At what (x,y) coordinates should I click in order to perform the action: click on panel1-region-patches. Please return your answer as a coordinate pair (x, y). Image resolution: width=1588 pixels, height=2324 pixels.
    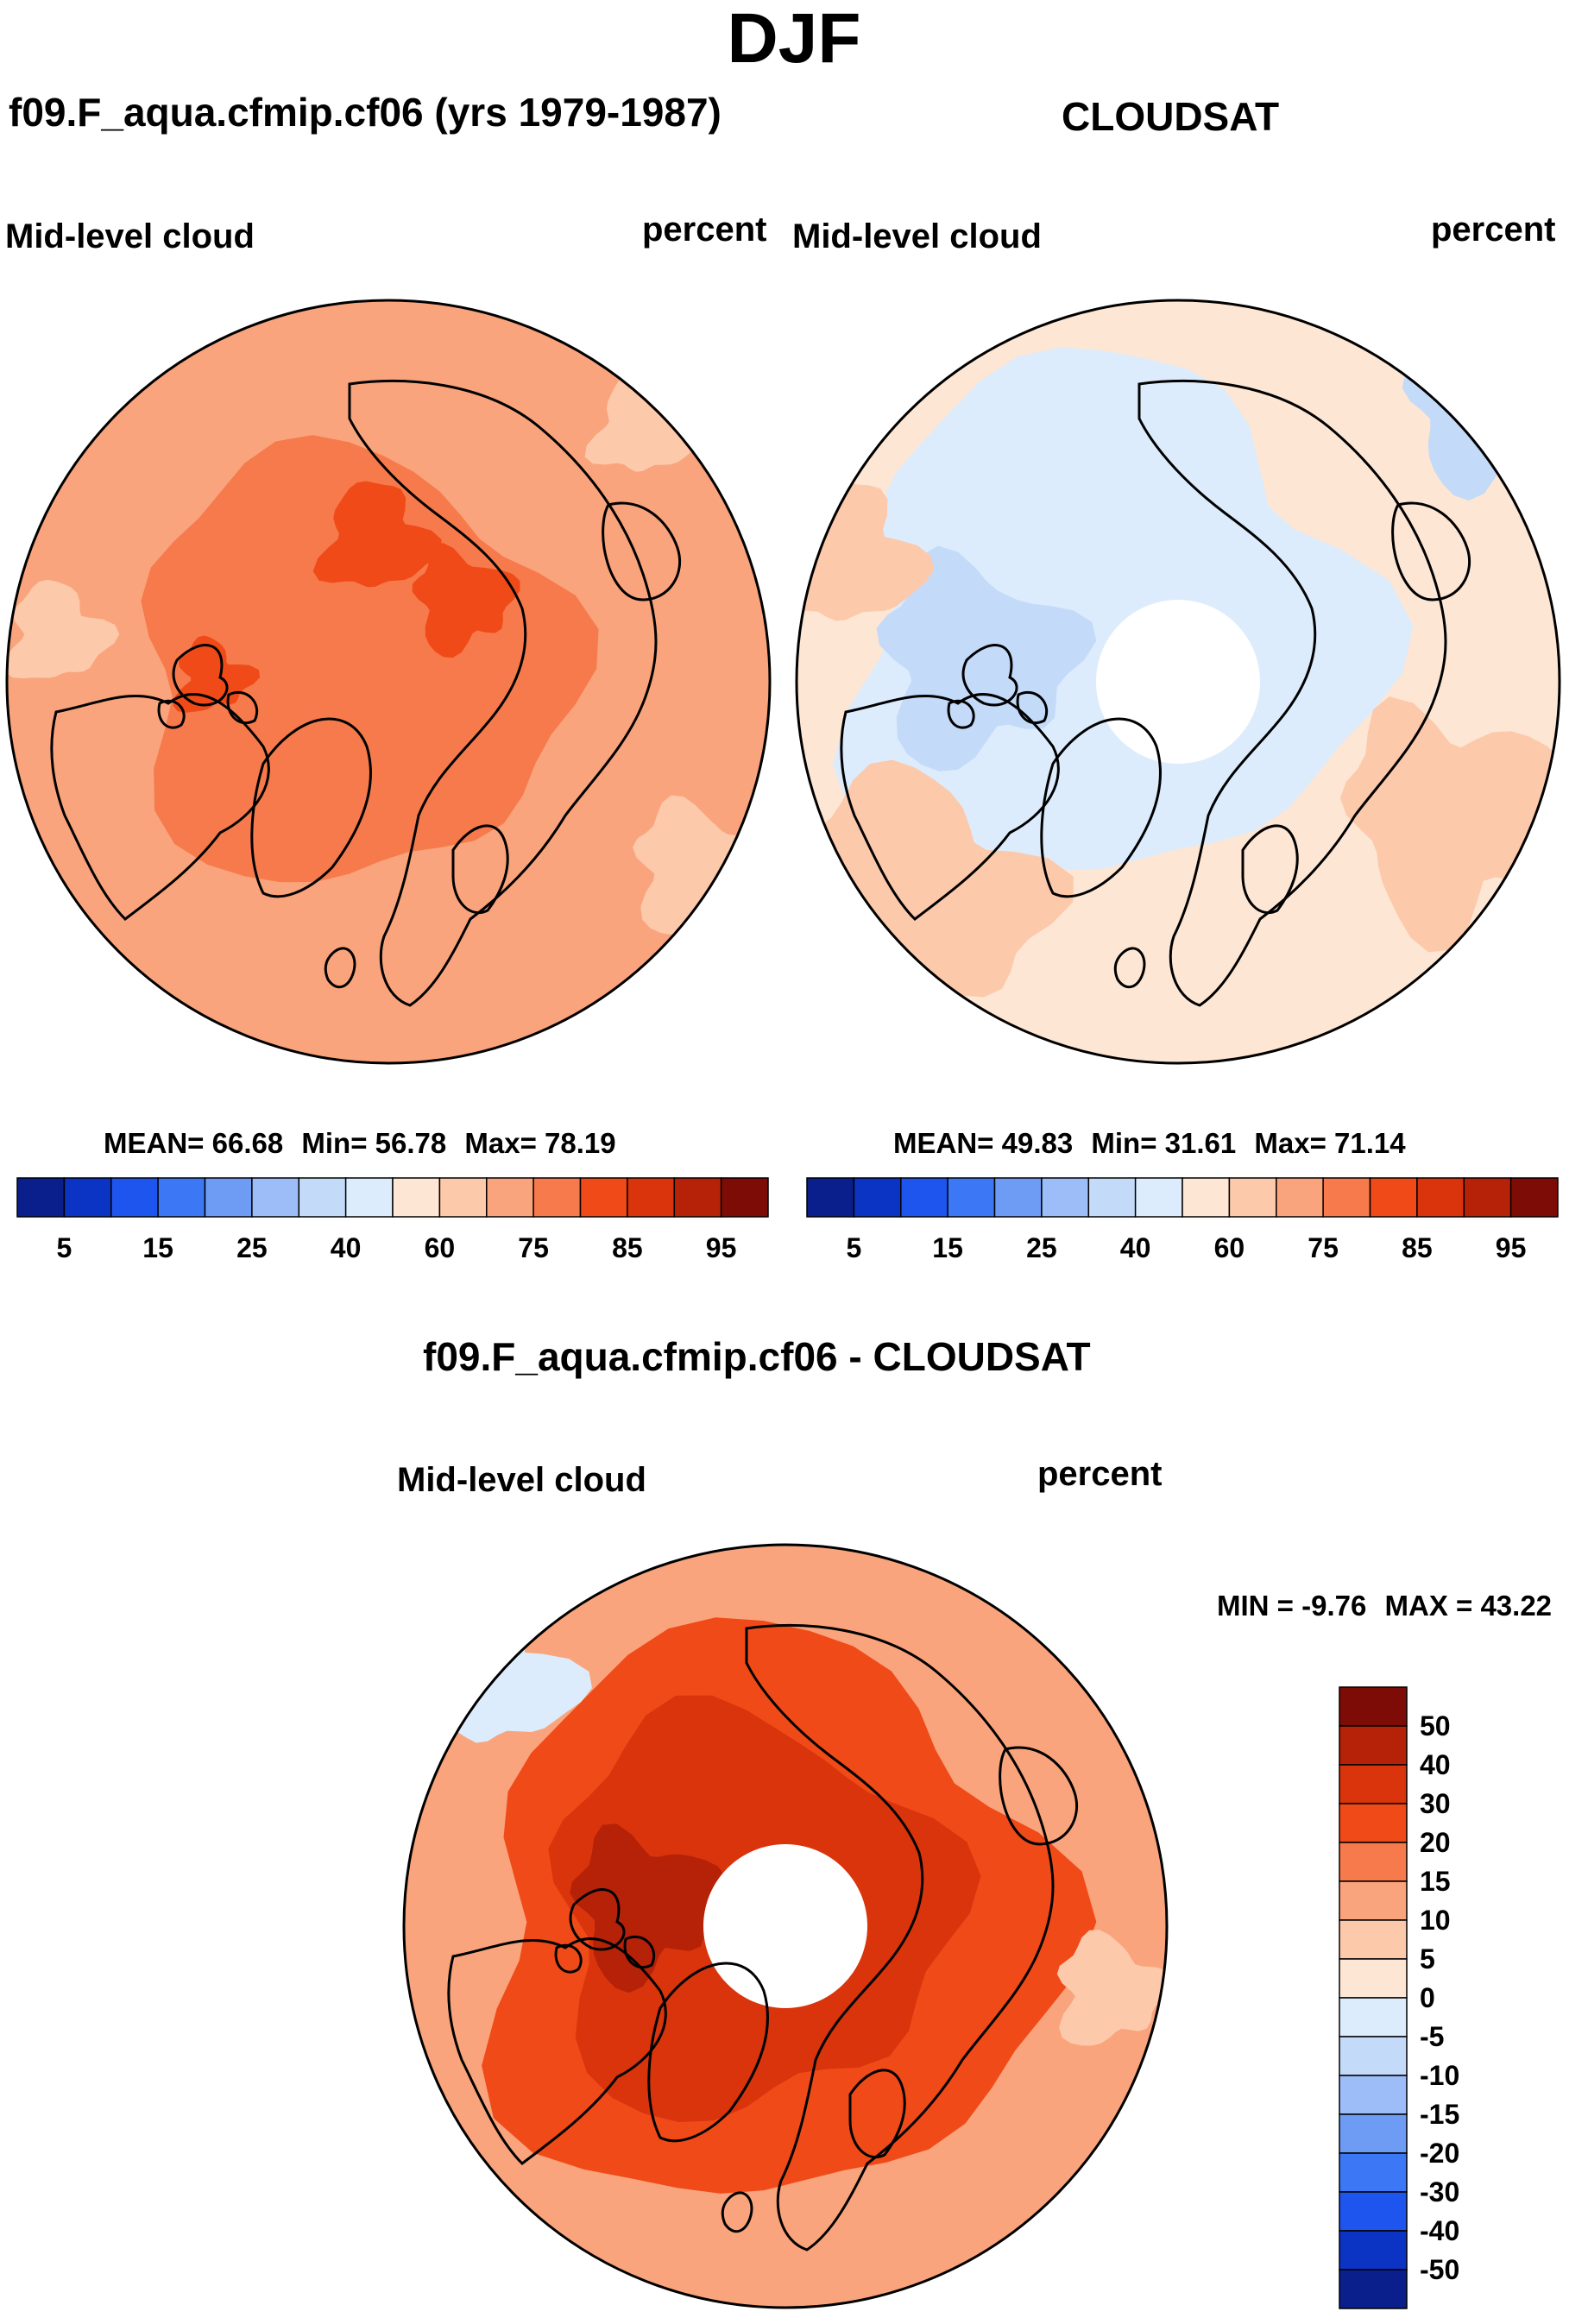
    Looking at the image, I should click on (64, 629).